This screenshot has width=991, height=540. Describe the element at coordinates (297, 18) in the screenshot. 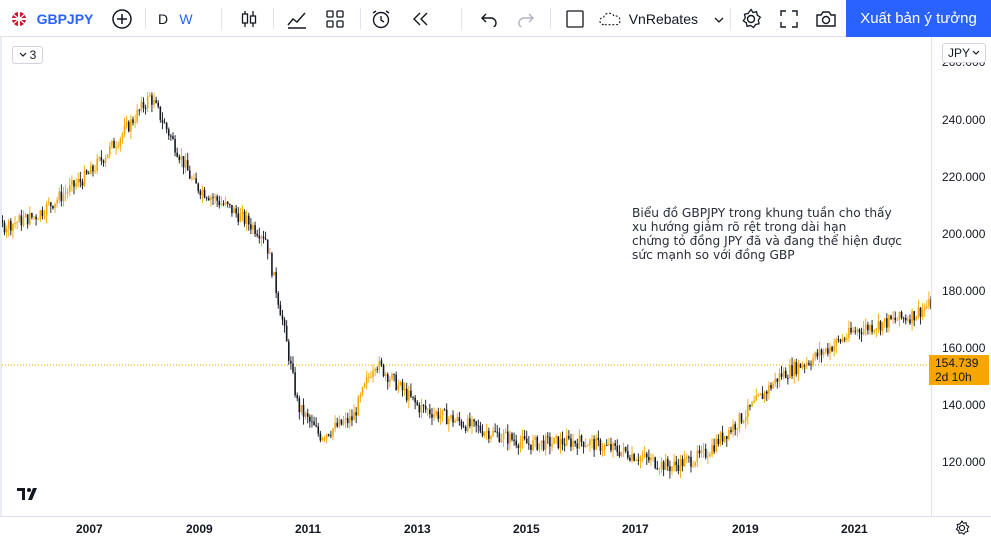

I see `indicators-icon` at that location.